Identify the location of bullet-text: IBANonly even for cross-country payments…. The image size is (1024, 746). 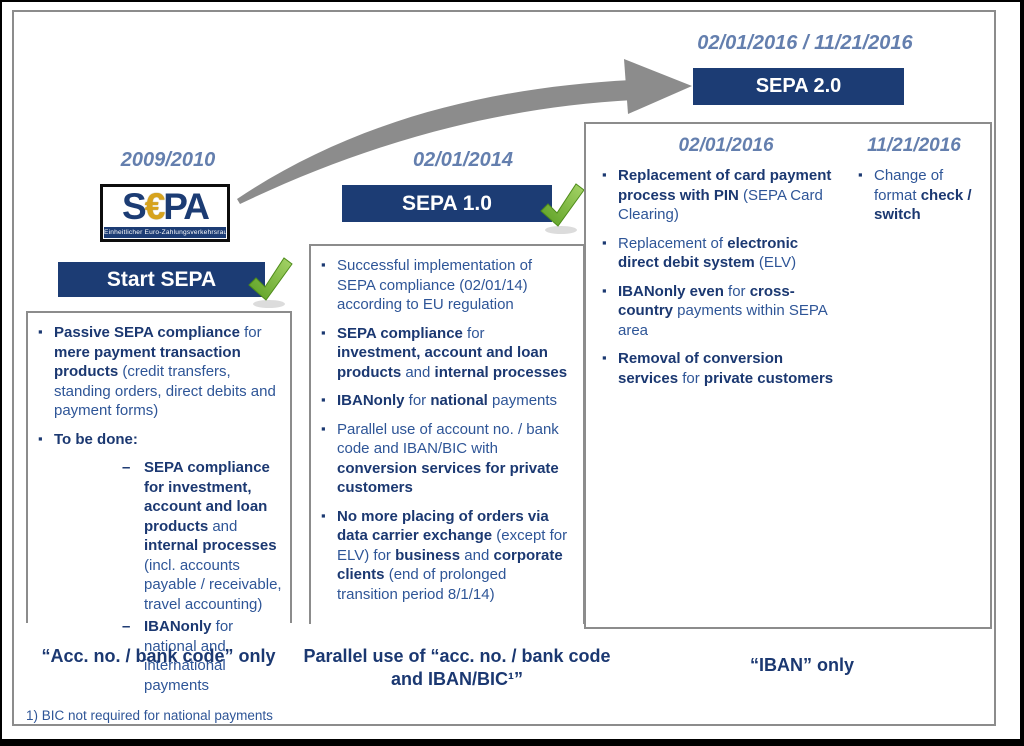
(722, 310).